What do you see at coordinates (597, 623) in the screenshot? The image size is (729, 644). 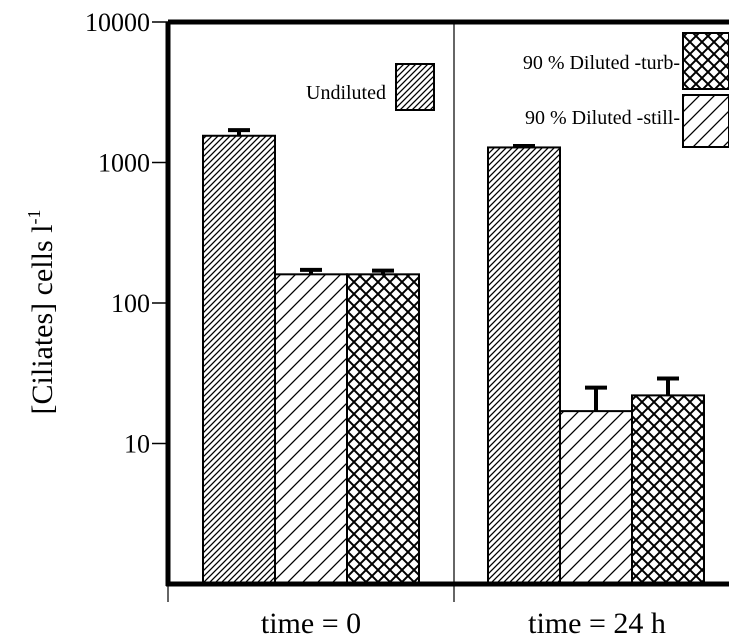 I see `category-label-2: time = 24 h` at bounding box center [597, 623].